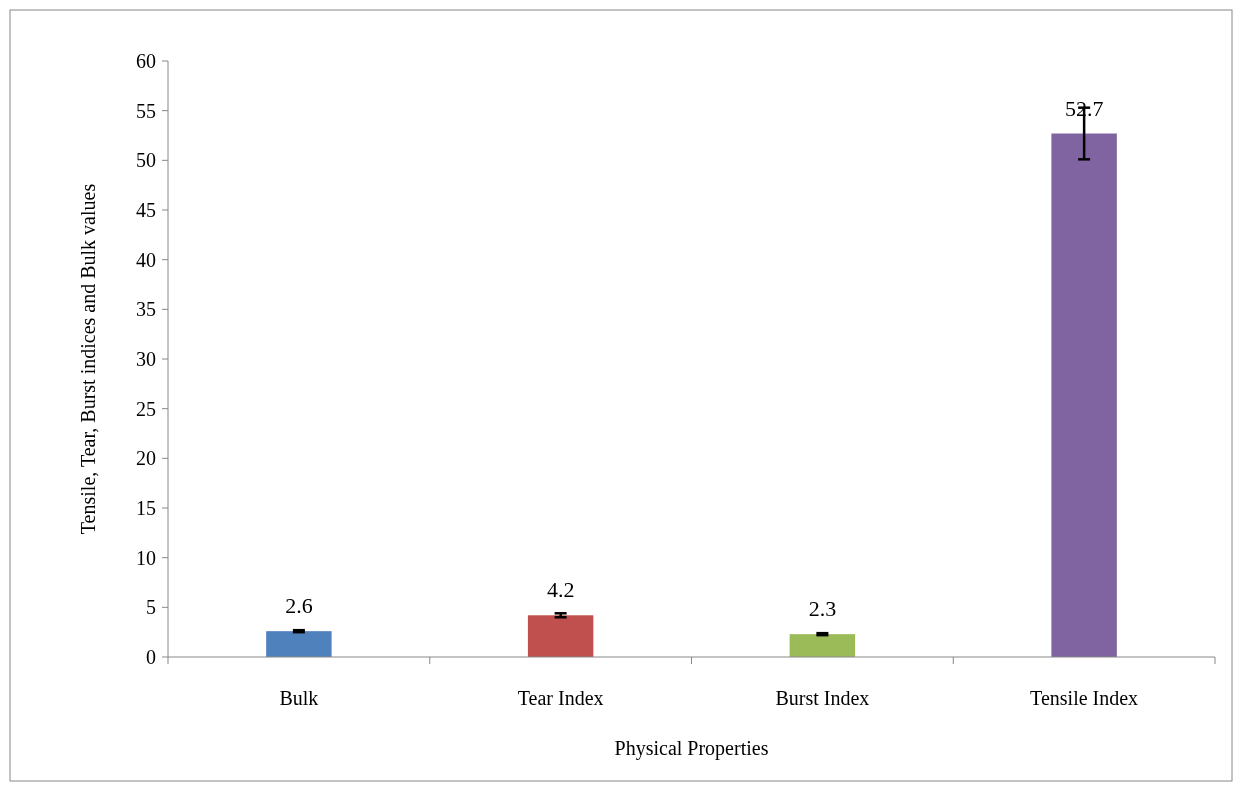 Image resolution: width=1236 pixels, height=785 pixels. What do you see at coordinates (691, 748) in the screenshot?
I see `x-axis-title: Physical Properties` at bounding box center [691, 748].